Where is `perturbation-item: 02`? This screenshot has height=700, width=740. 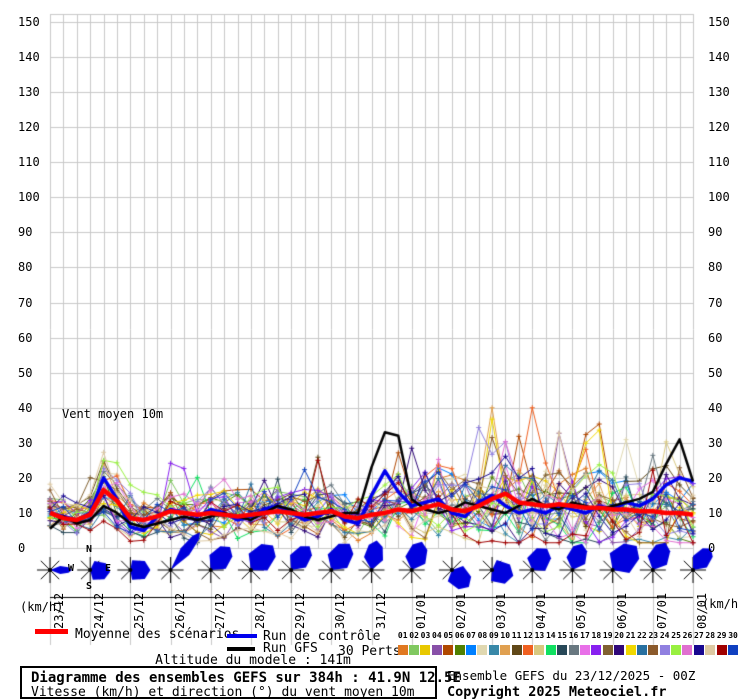 perturbation-item: 02 is located at coordinates (414, 643).